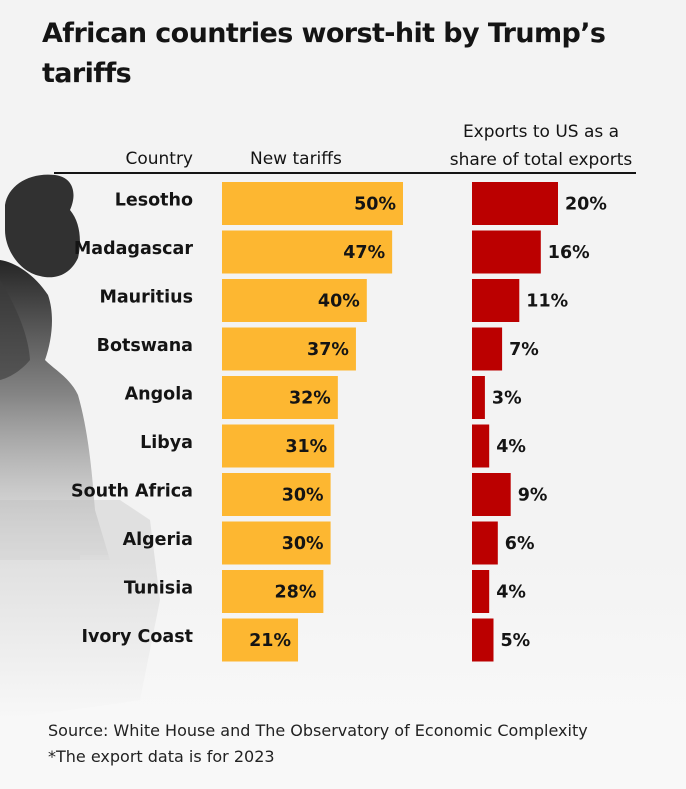 The width and height of the screenshot is (686, 789). I want to click on country-label: Botswana, so click(145, 346).